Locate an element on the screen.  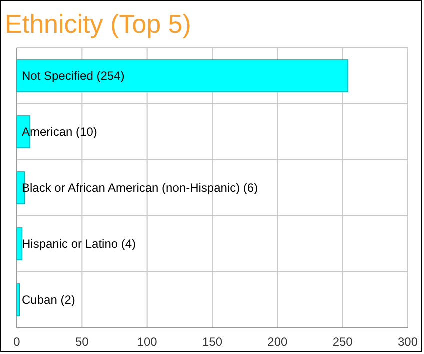
x-tick-label: 200 is located at coordinates (278, 342).